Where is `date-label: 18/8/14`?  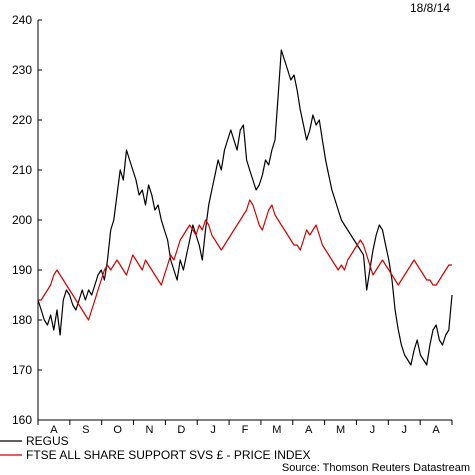
date-label: 18/8/14 is located at coordinates (430, 8).